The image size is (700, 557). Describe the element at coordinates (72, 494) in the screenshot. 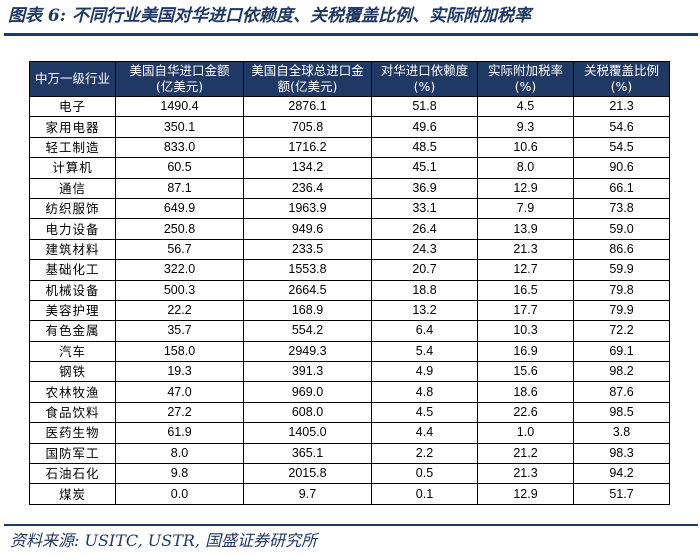

I see `industry-name-cell: 煤炭` at that location.